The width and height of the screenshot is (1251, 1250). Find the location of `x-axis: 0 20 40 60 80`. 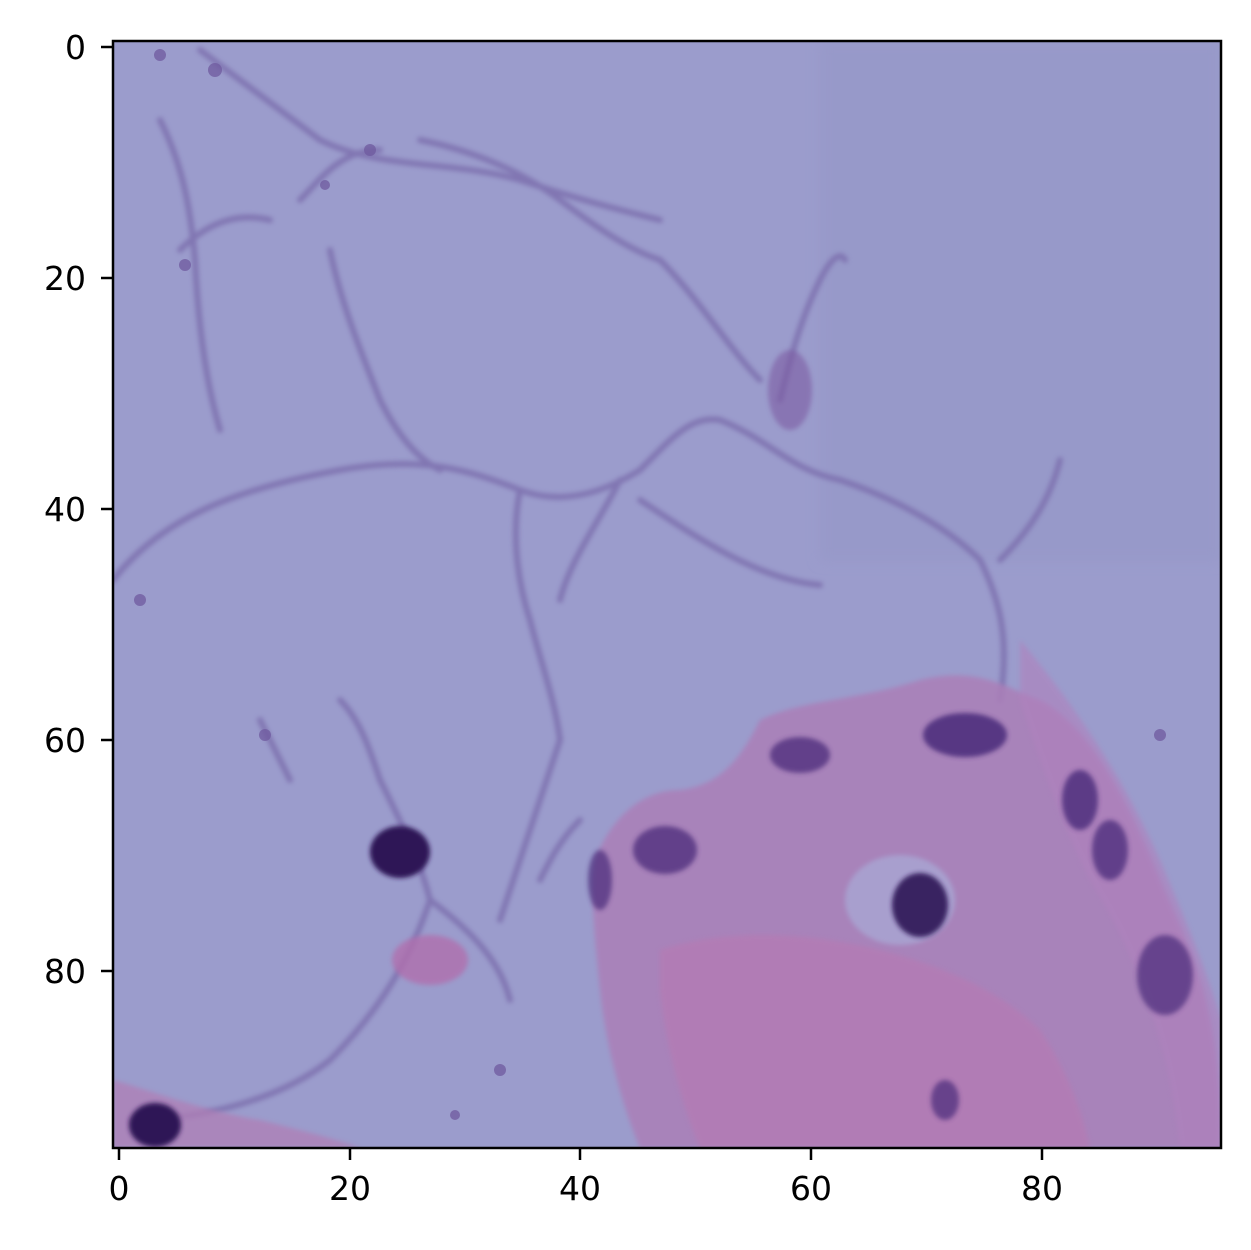

x-axis: 0 20 40 60 80 is located at coordinates (586, 1178).